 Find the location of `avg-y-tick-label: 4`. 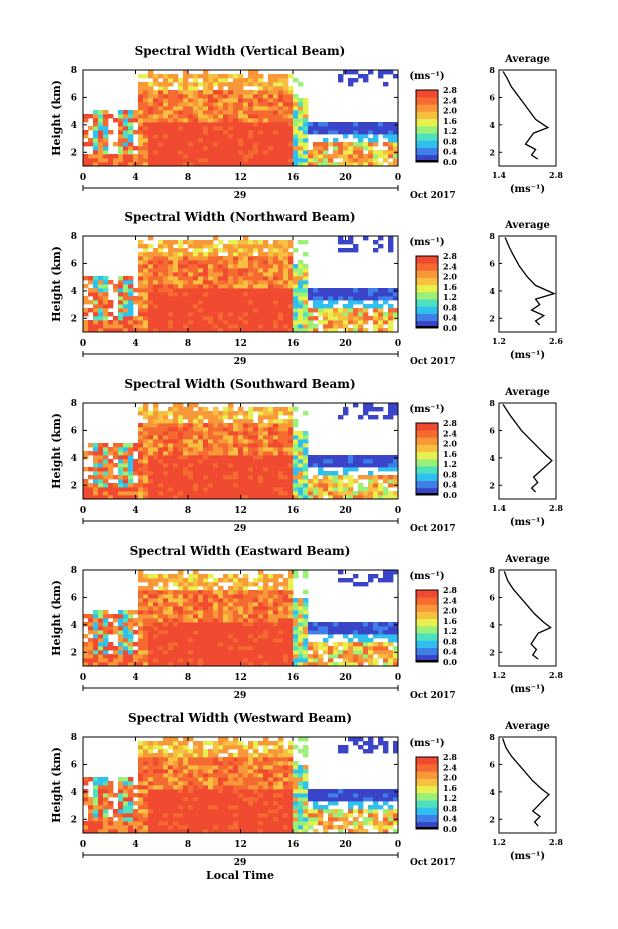

avg-y-tick-label: 4 is located at coordinates (492, 625).